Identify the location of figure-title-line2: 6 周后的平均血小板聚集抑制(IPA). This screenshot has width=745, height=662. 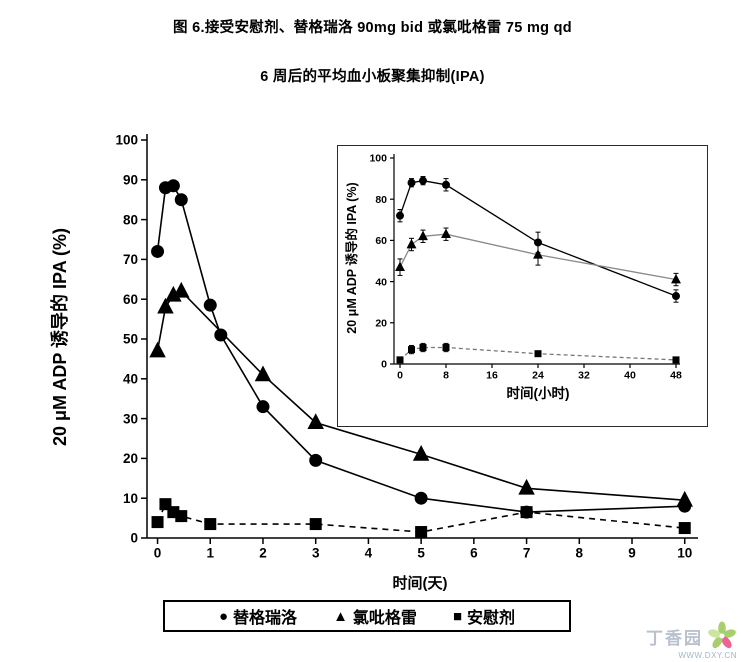
(372, 77).